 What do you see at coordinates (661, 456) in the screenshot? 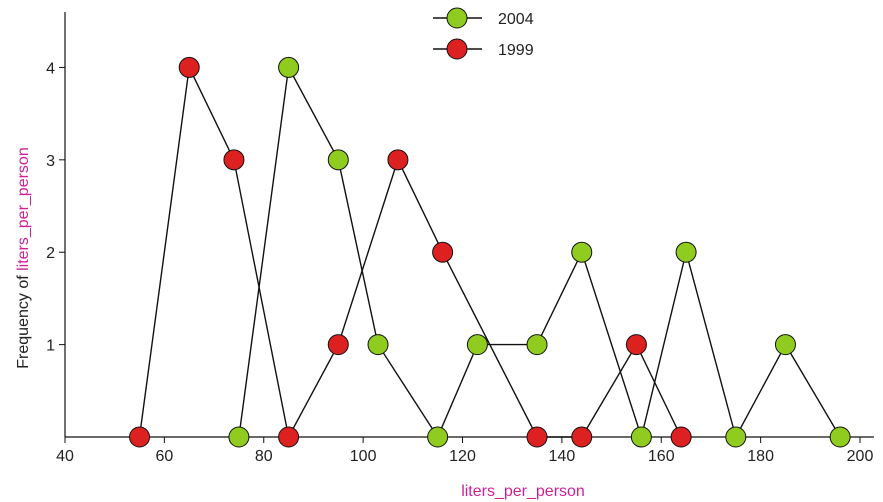
I see `x-tick-label: 160` at bounding box center [661, 456].